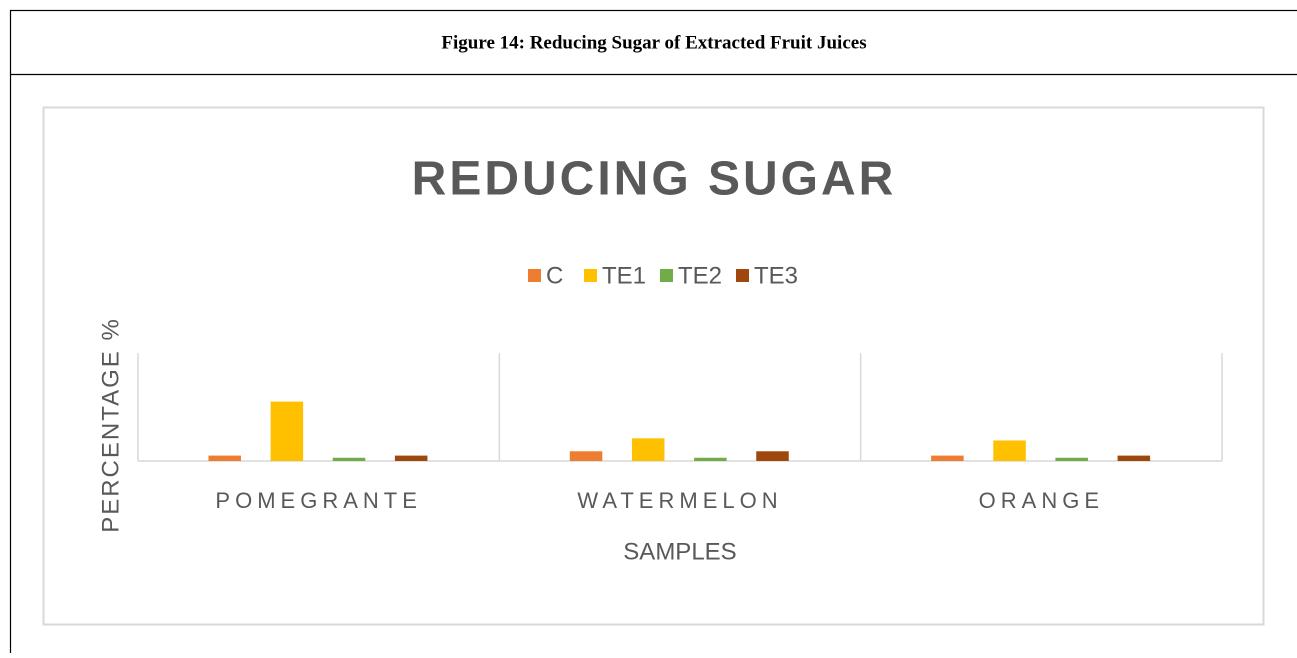  I want to click on legend-label: TE1, so click(624, 275).